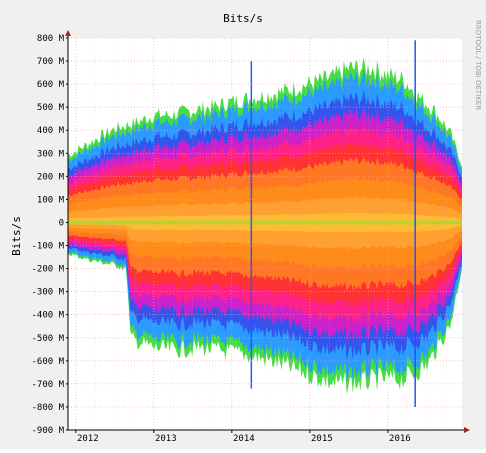 This screenshot has height=453, width=486. I want to click on y-tick-label: -100 M, so click(47, 247).